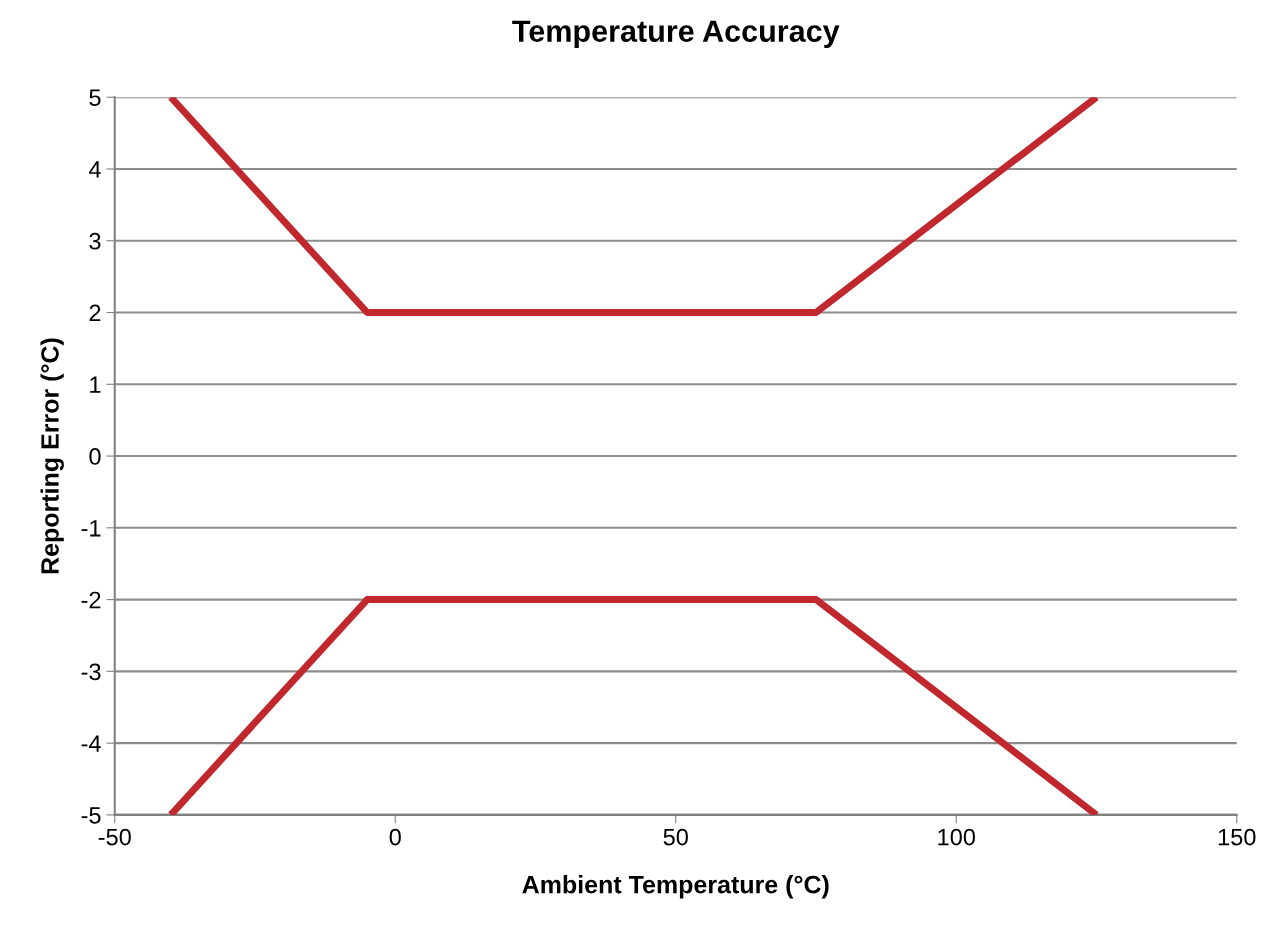  Describe the element at coordinates (1237, 837) in the screenshot. I see `x-tick-label: 150` at that location.